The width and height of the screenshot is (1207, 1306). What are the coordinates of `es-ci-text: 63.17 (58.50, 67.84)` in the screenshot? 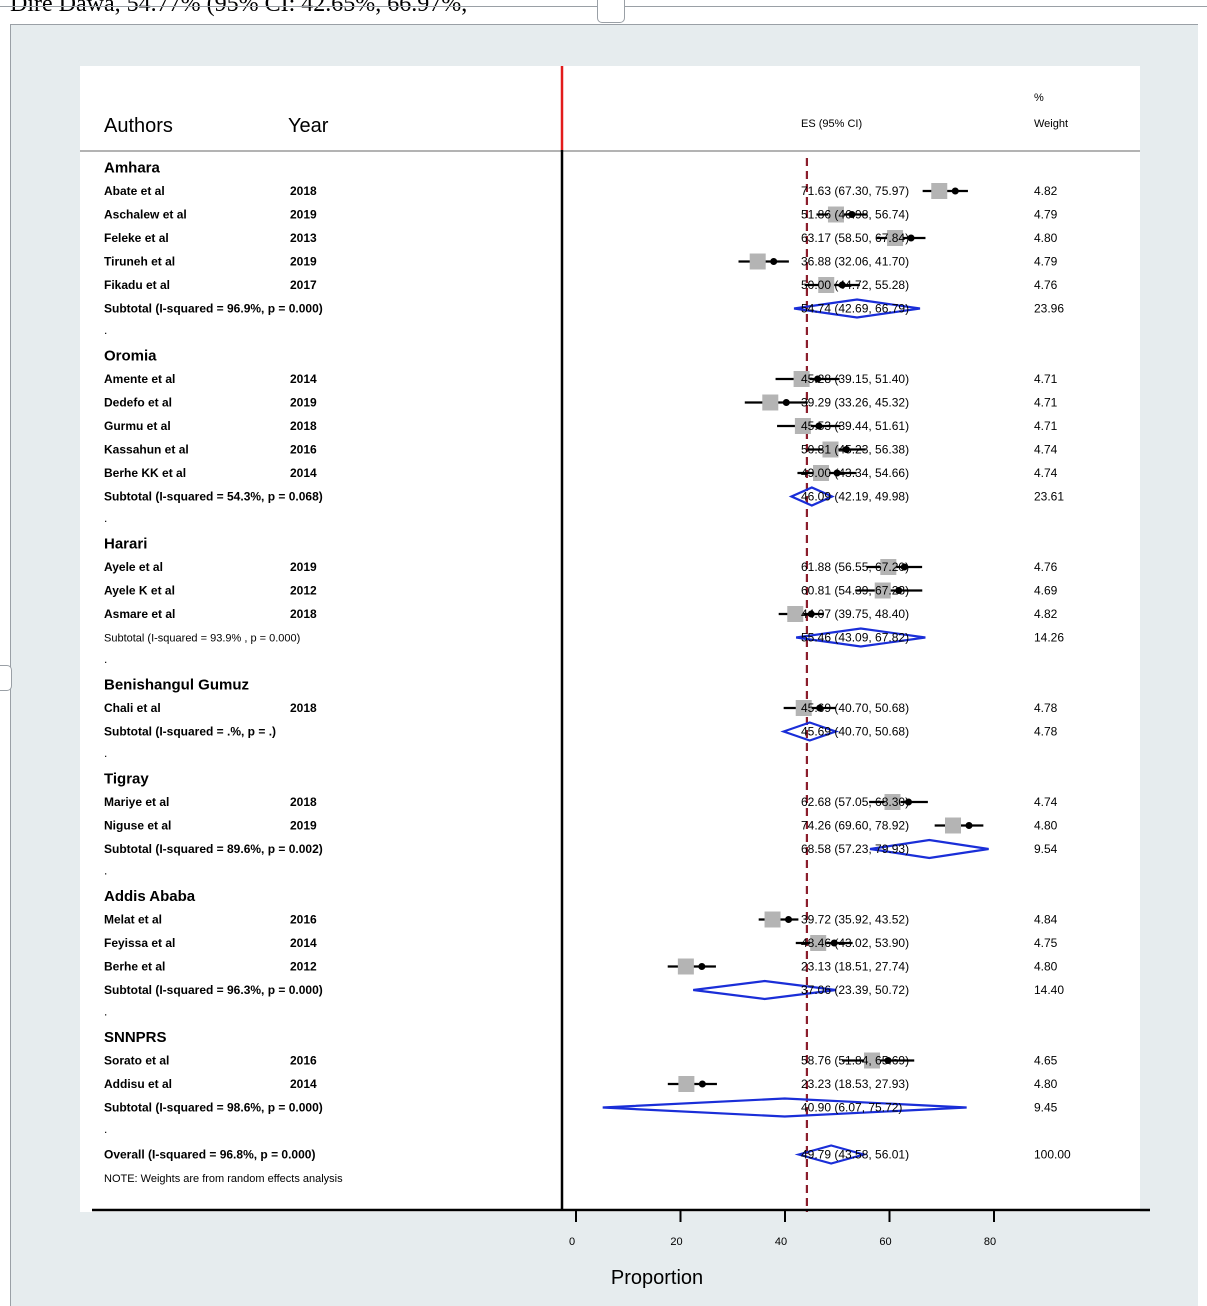 It's located at (855, 238).